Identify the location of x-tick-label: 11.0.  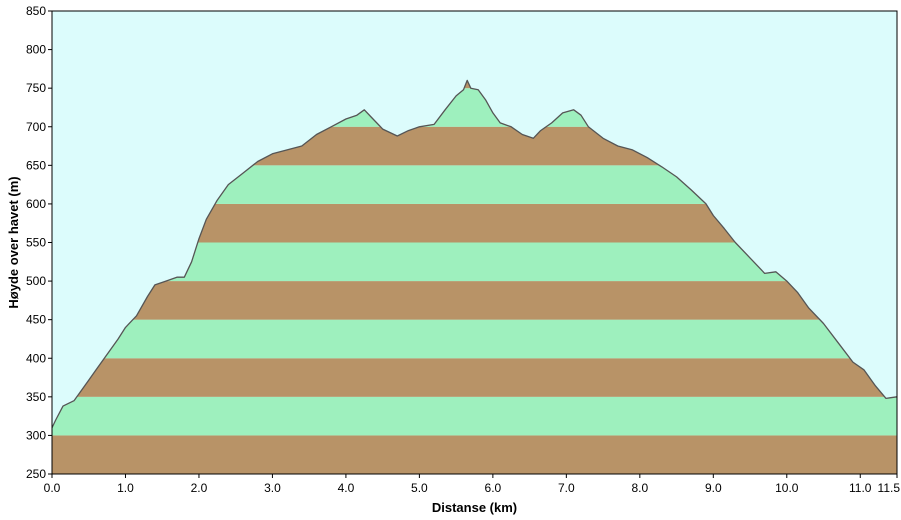
(860, 488).